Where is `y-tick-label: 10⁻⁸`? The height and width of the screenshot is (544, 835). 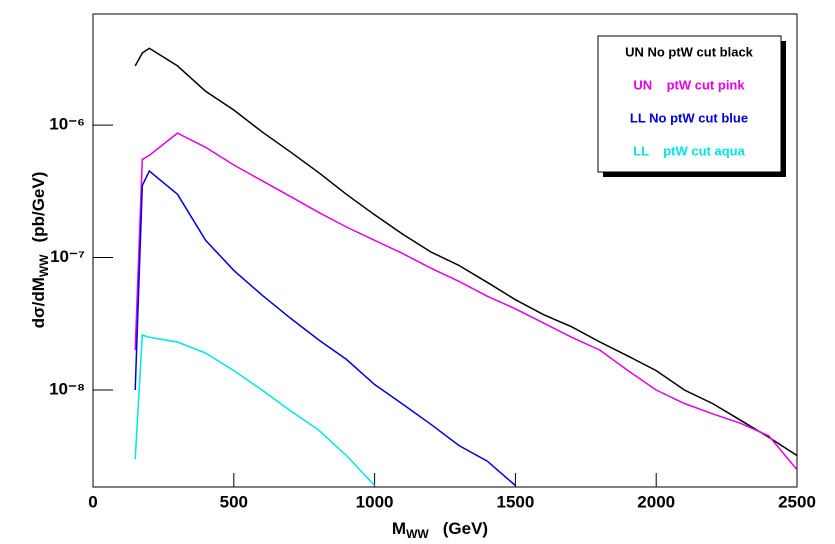 y-tick-label: 10⁻⁸ is located at coordinates (67, 388).